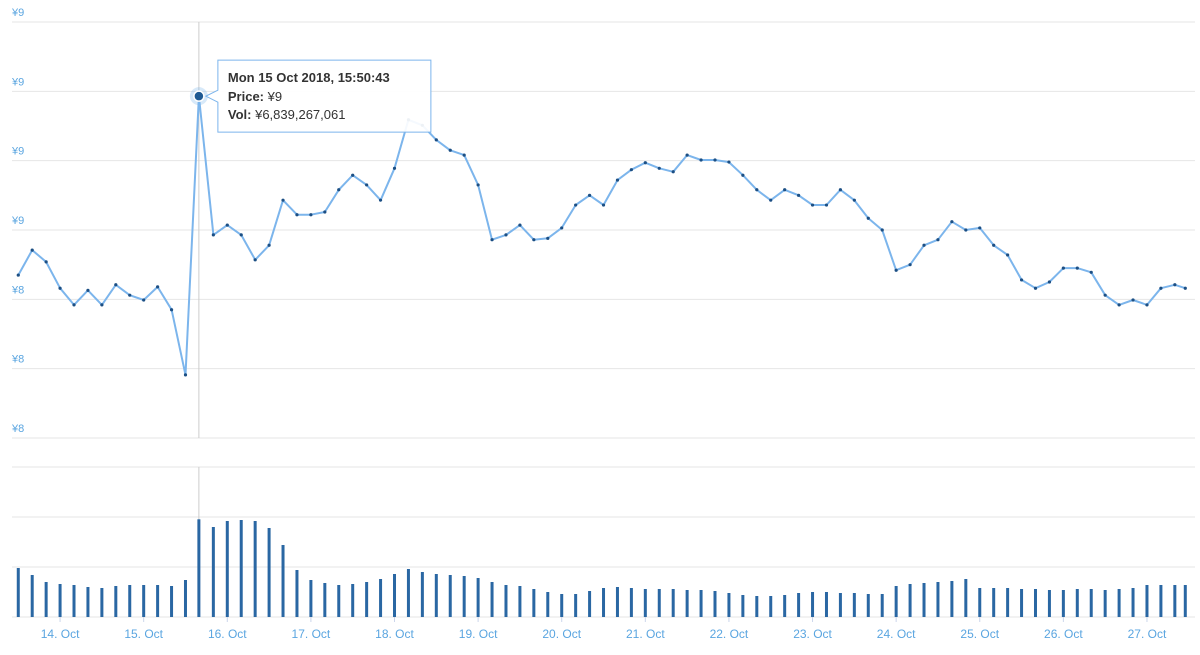  I want to click on tooltip-vol-label: Vol:, so click(240, 114).